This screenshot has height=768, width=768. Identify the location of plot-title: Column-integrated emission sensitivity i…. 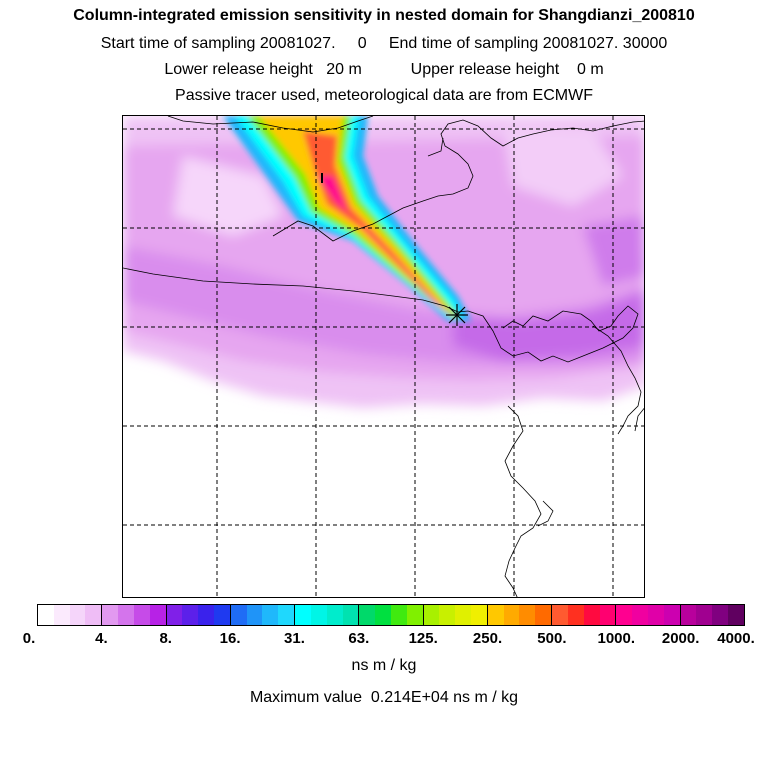
(384, 15).